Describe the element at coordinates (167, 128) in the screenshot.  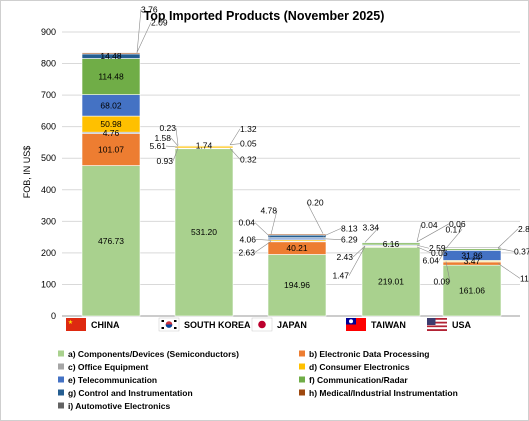
I see `data-label-south-korea-7: 0.23` at that location.